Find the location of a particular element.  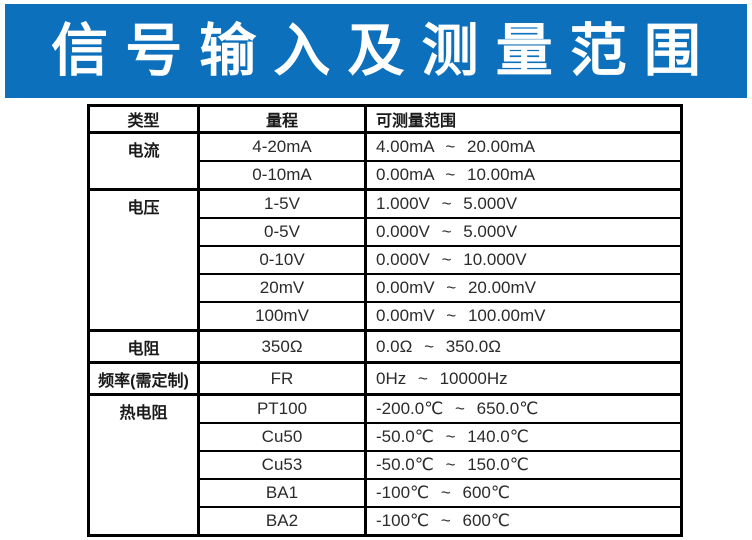

range-cell: 1-5V is located at coordinates (282, 203).